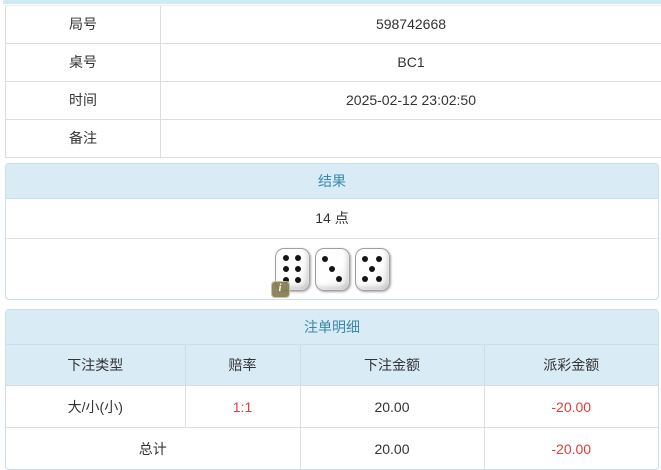 The image size is (661, 470). What do you see at coordinates (83, 100) in the screenshot?
I see `time-label: 时间` at bounding box center [83, 100].